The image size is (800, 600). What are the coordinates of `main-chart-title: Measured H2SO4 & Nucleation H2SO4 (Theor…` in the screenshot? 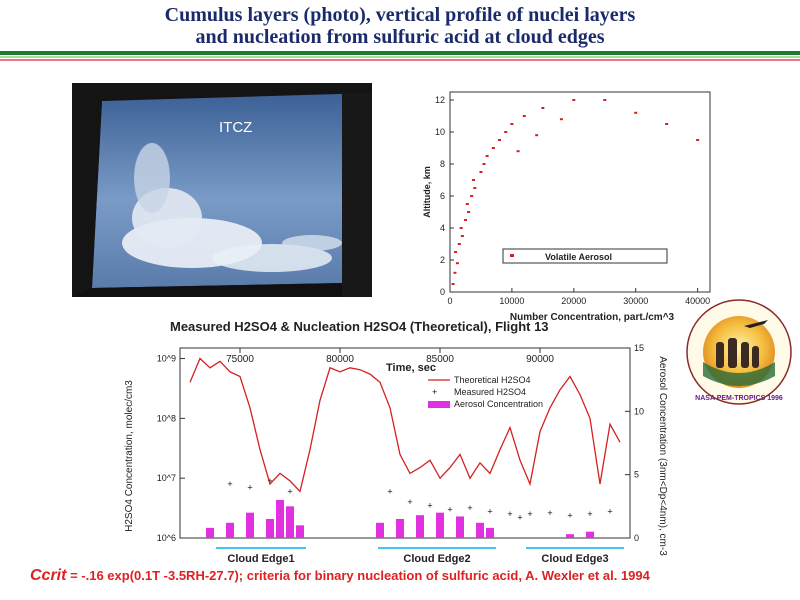 It's located at (359, 326).